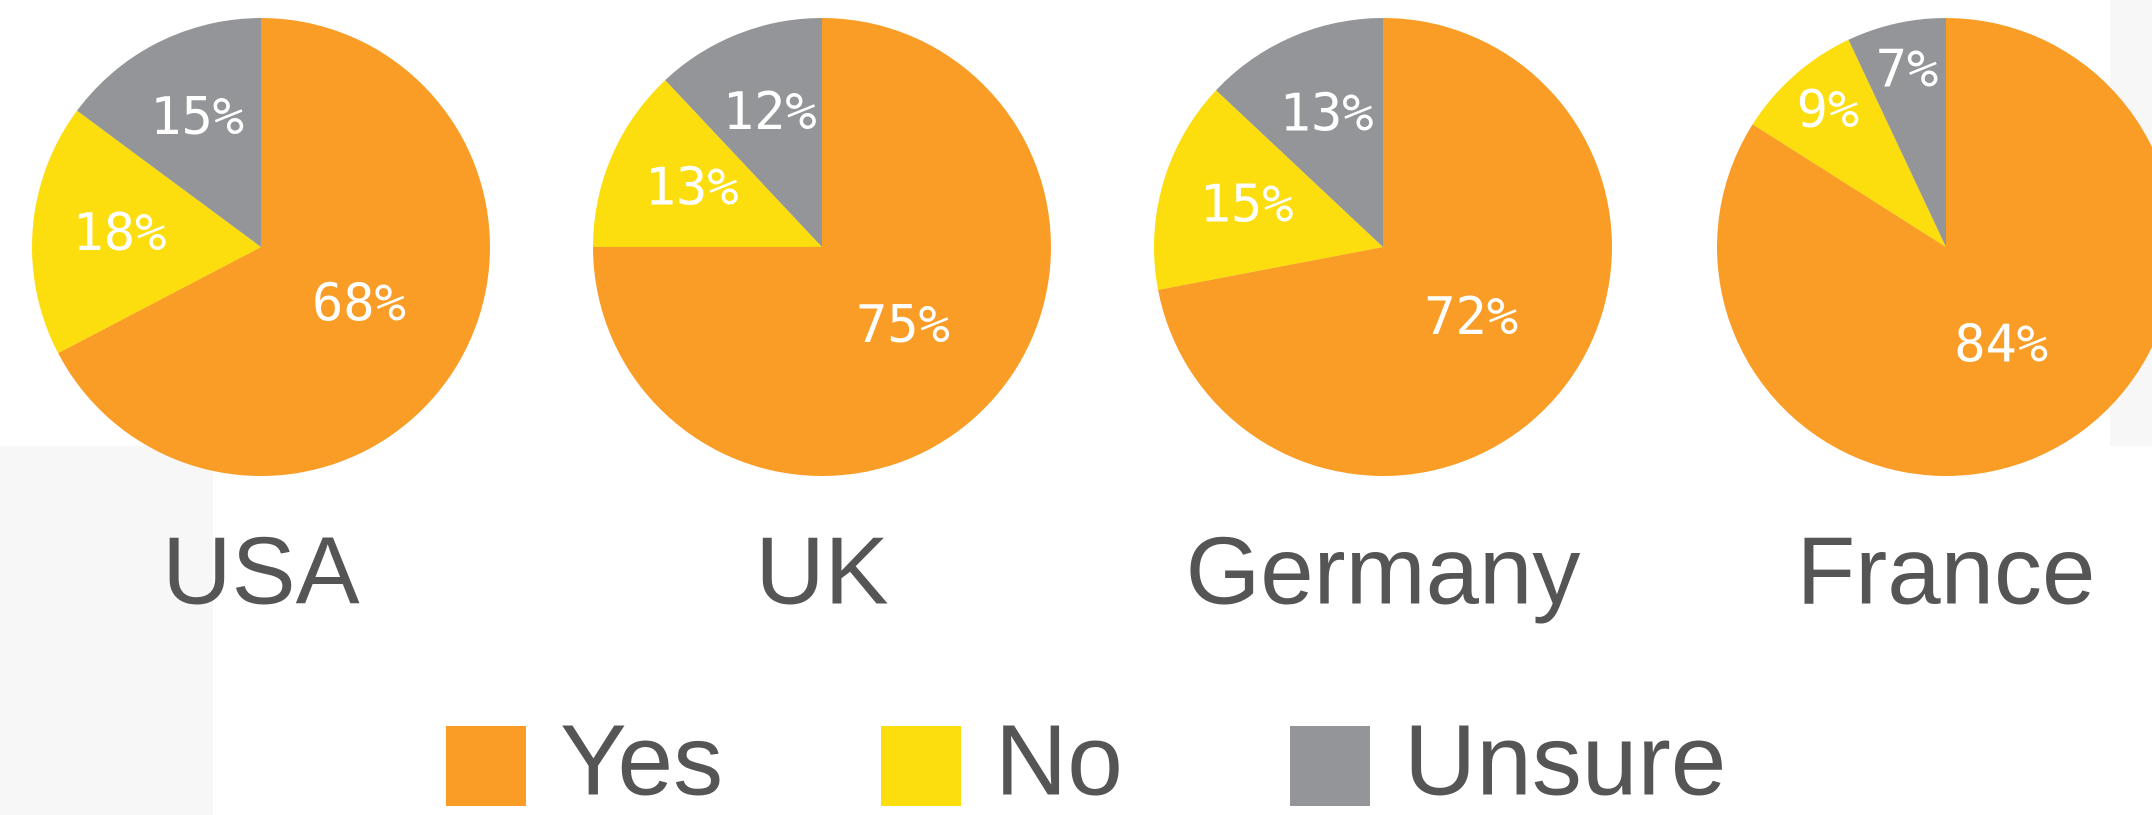 Image resolution: width=2152 pixels, height=815 pixels. I want to click on slice-label: 12%, so click(770, 112).